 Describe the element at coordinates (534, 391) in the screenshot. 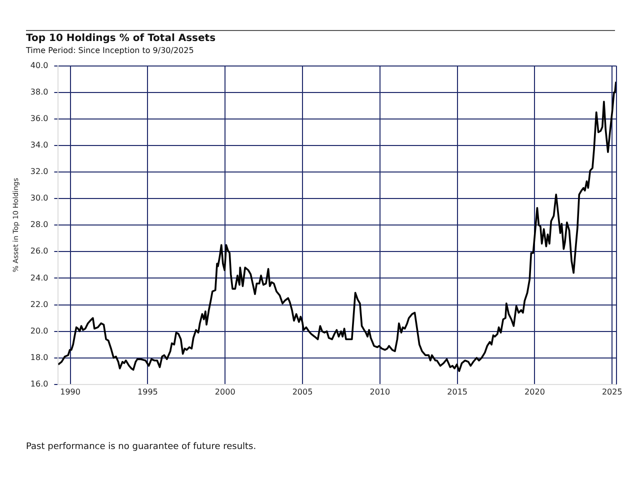

I see `x-tick-label: 2020` at that location.